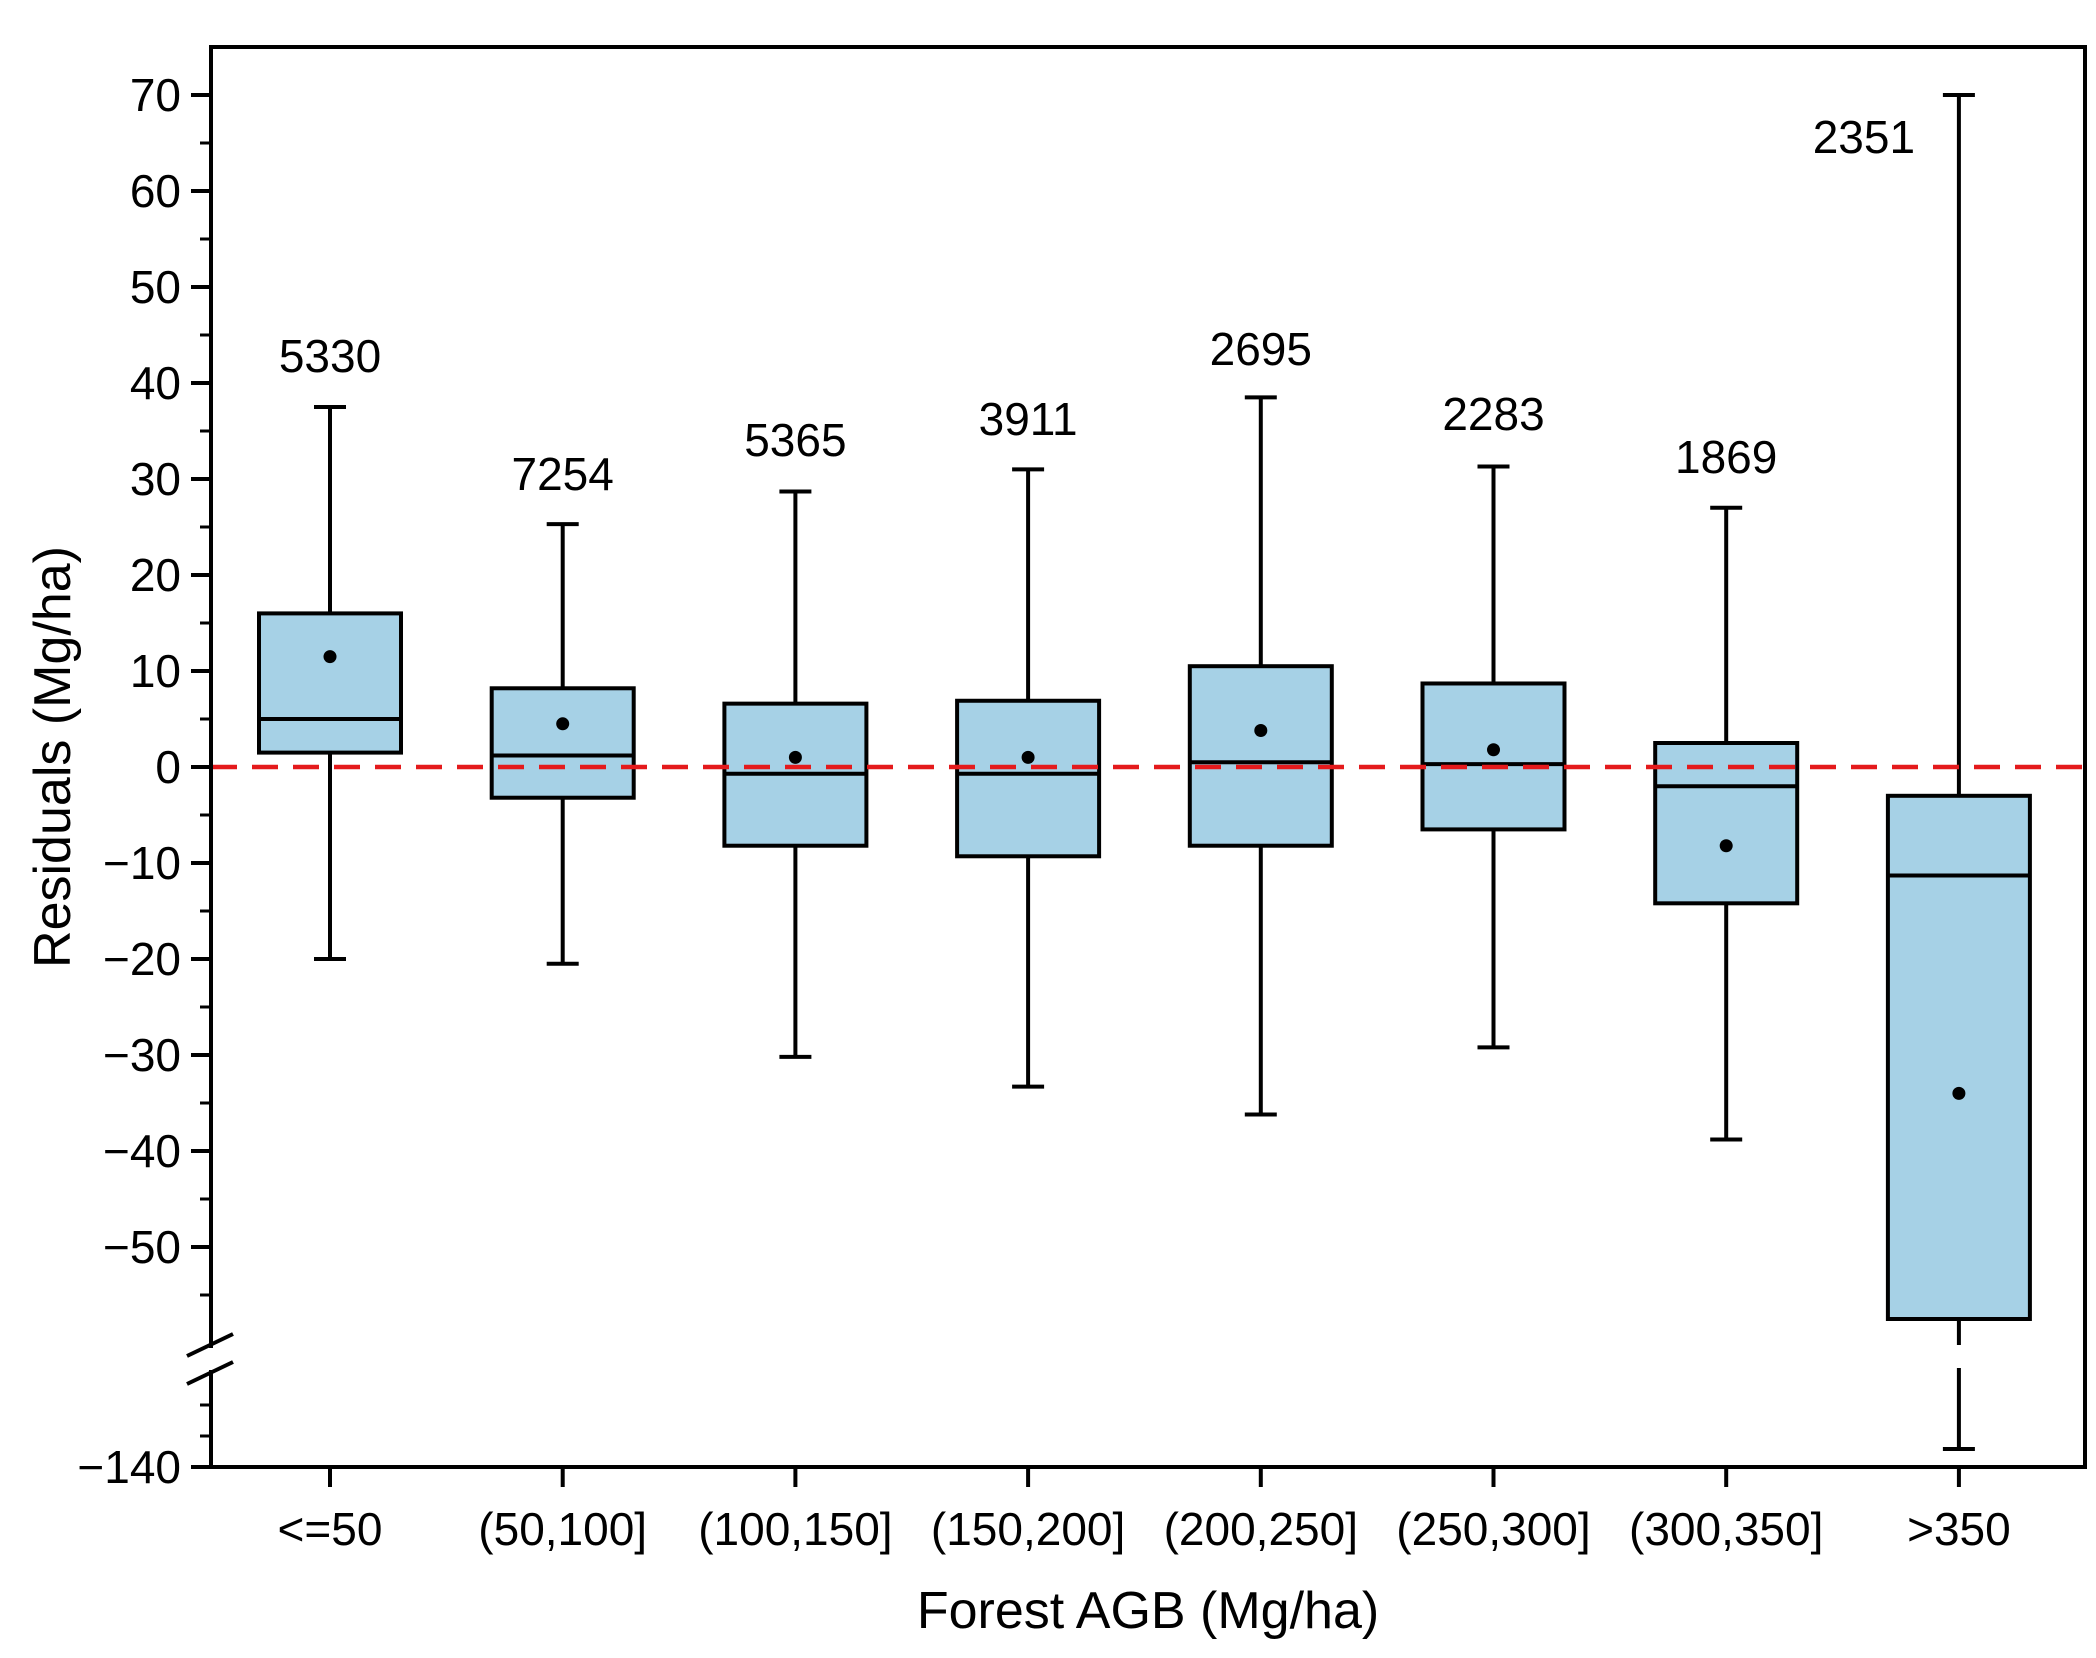 This screenshot has width=2096, height=1658. I want to click on y-tick-label: 0, so click(168, 767).